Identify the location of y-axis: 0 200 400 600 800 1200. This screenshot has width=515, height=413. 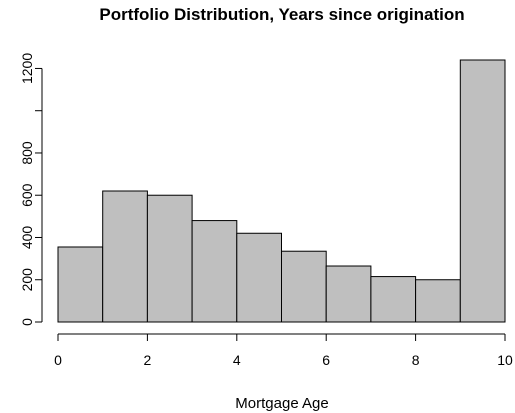
(31, 189).